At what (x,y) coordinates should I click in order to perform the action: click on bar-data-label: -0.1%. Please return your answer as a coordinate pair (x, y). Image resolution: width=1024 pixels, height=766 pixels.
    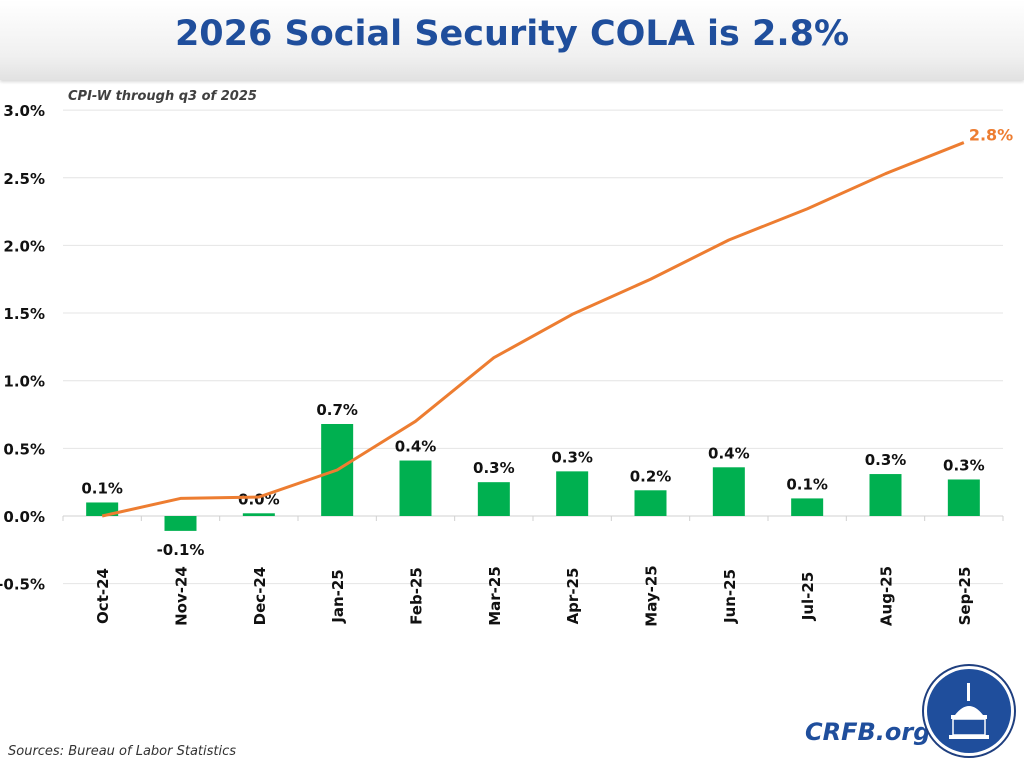
    Looking at the image, I should click on (181, 550).